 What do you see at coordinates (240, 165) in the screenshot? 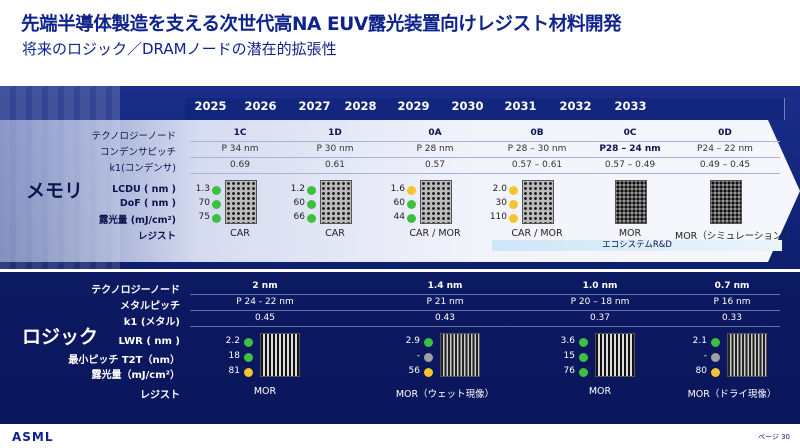
I see `memory-k1: 0.69` at bounding box center [240, 165].